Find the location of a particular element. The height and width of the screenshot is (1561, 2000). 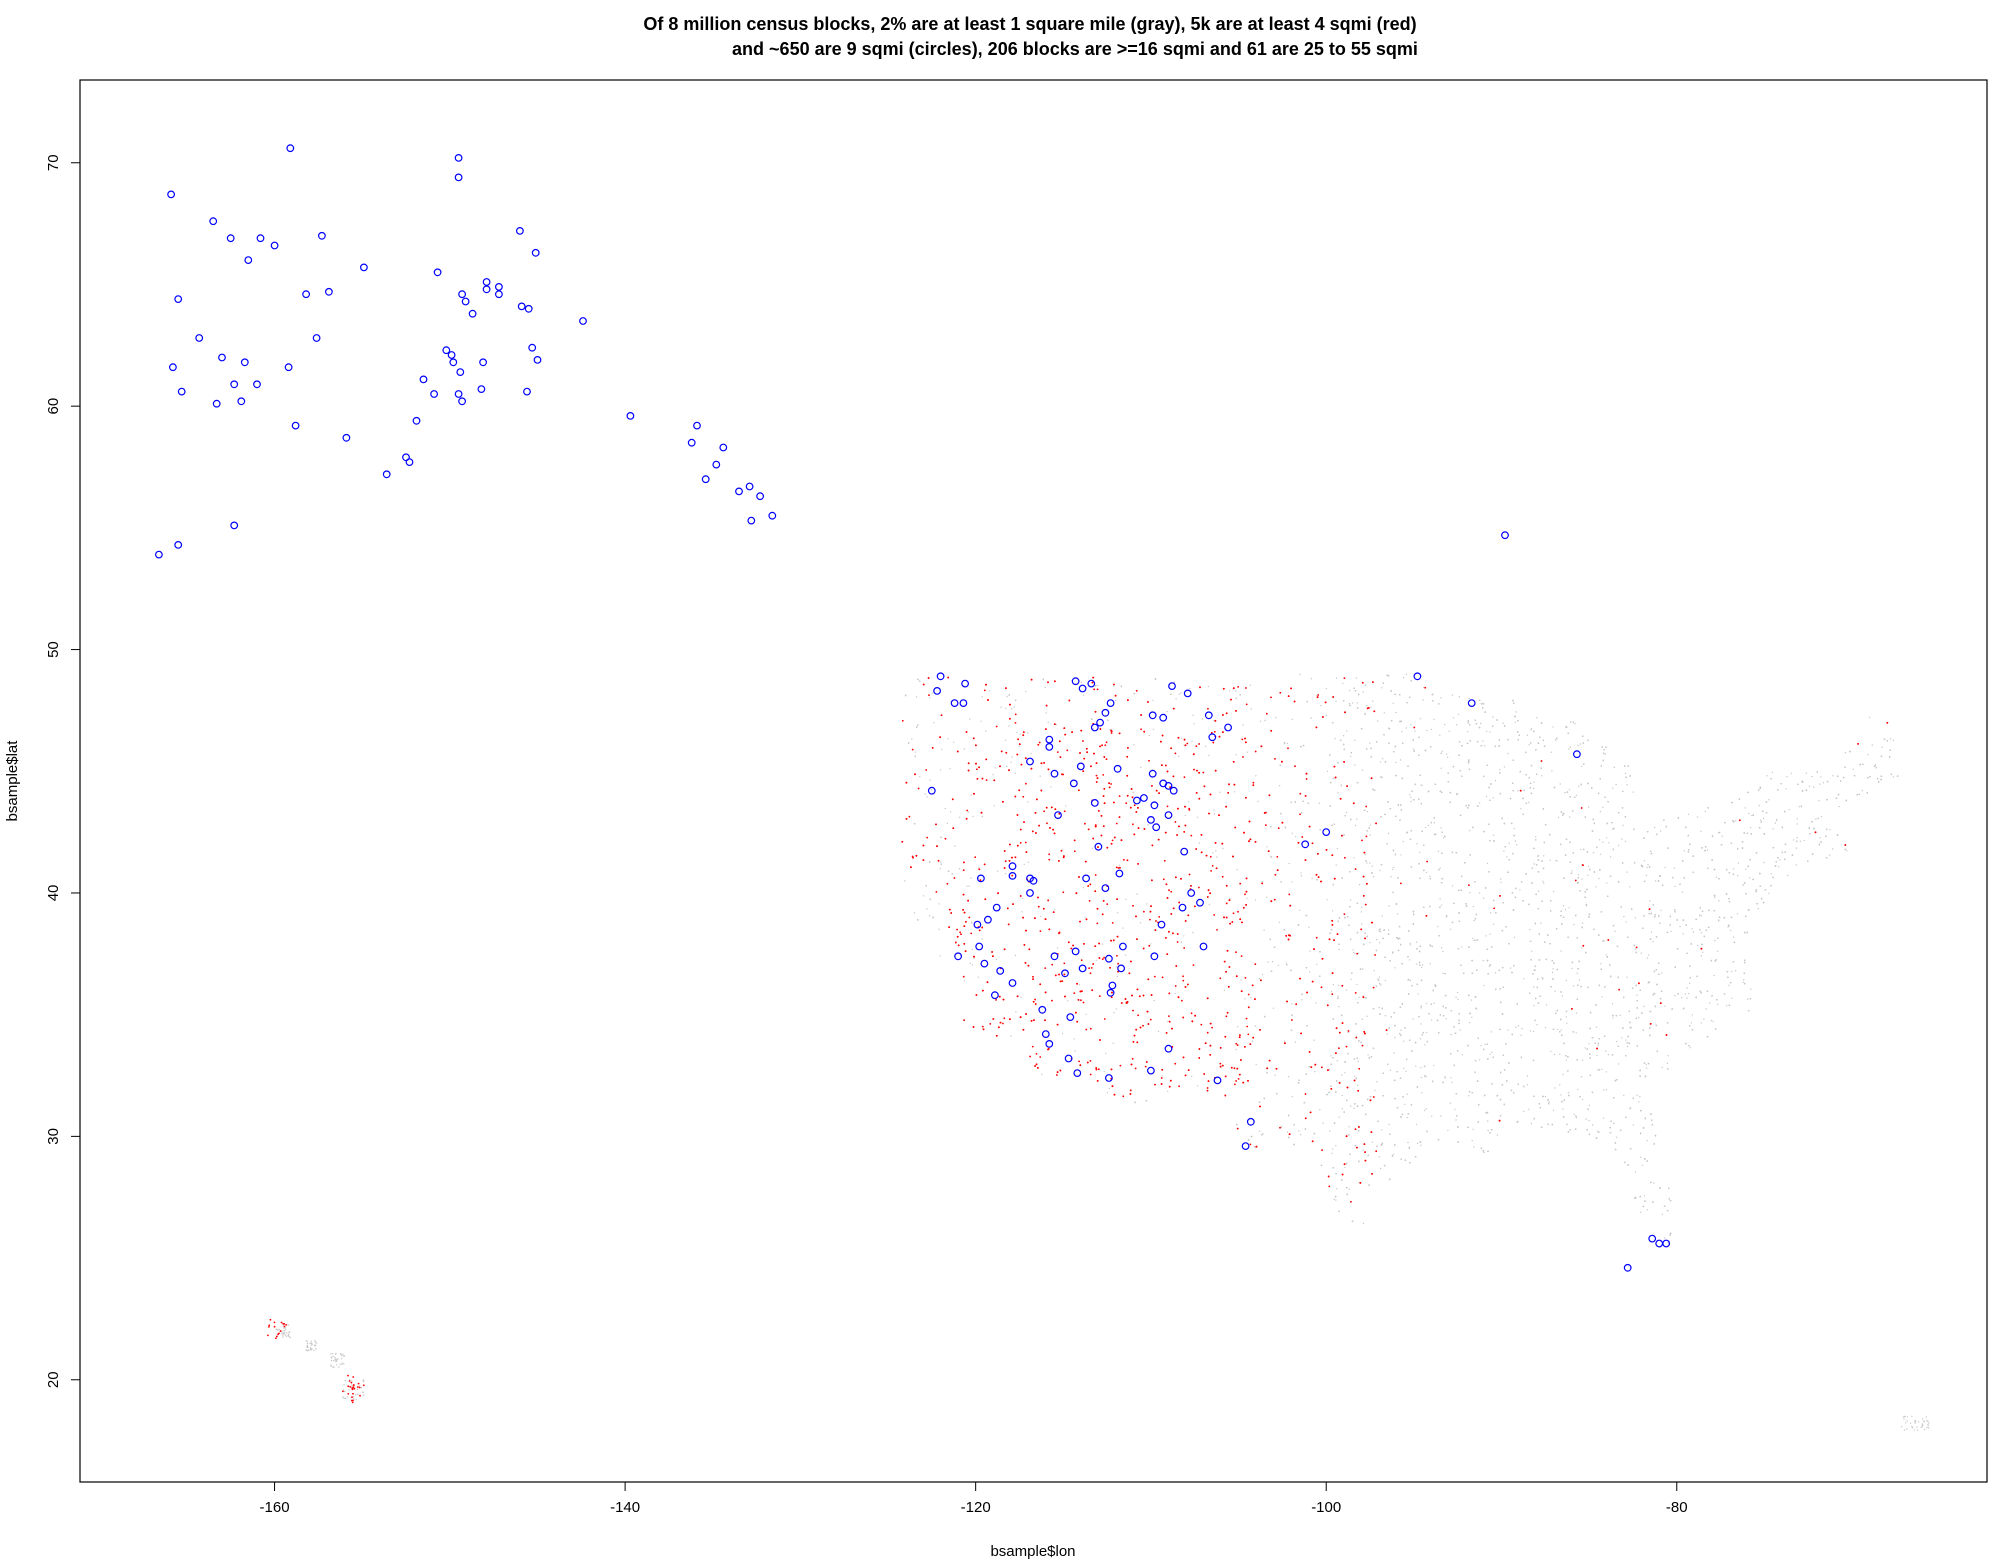

x-tick-label: -140 is located at coordinates (625, 1507).